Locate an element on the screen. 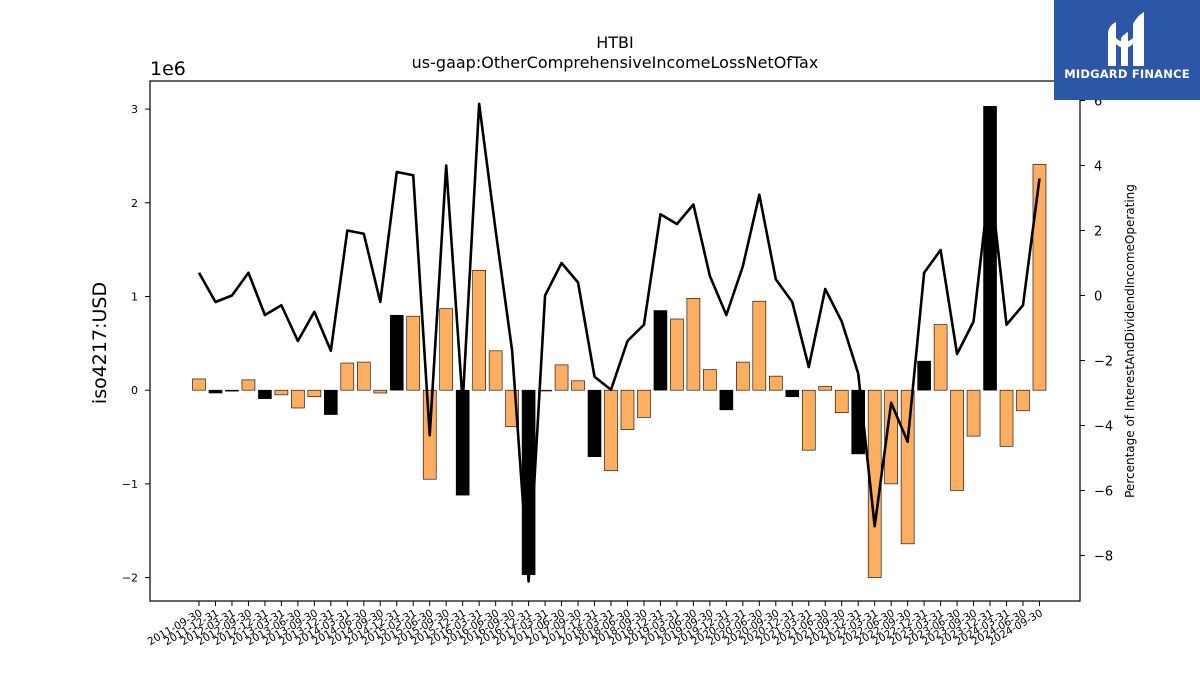 This screenshot has width=1200, height=675. y-axis-label: iso4217:USD is located at coordinates (100, 343).